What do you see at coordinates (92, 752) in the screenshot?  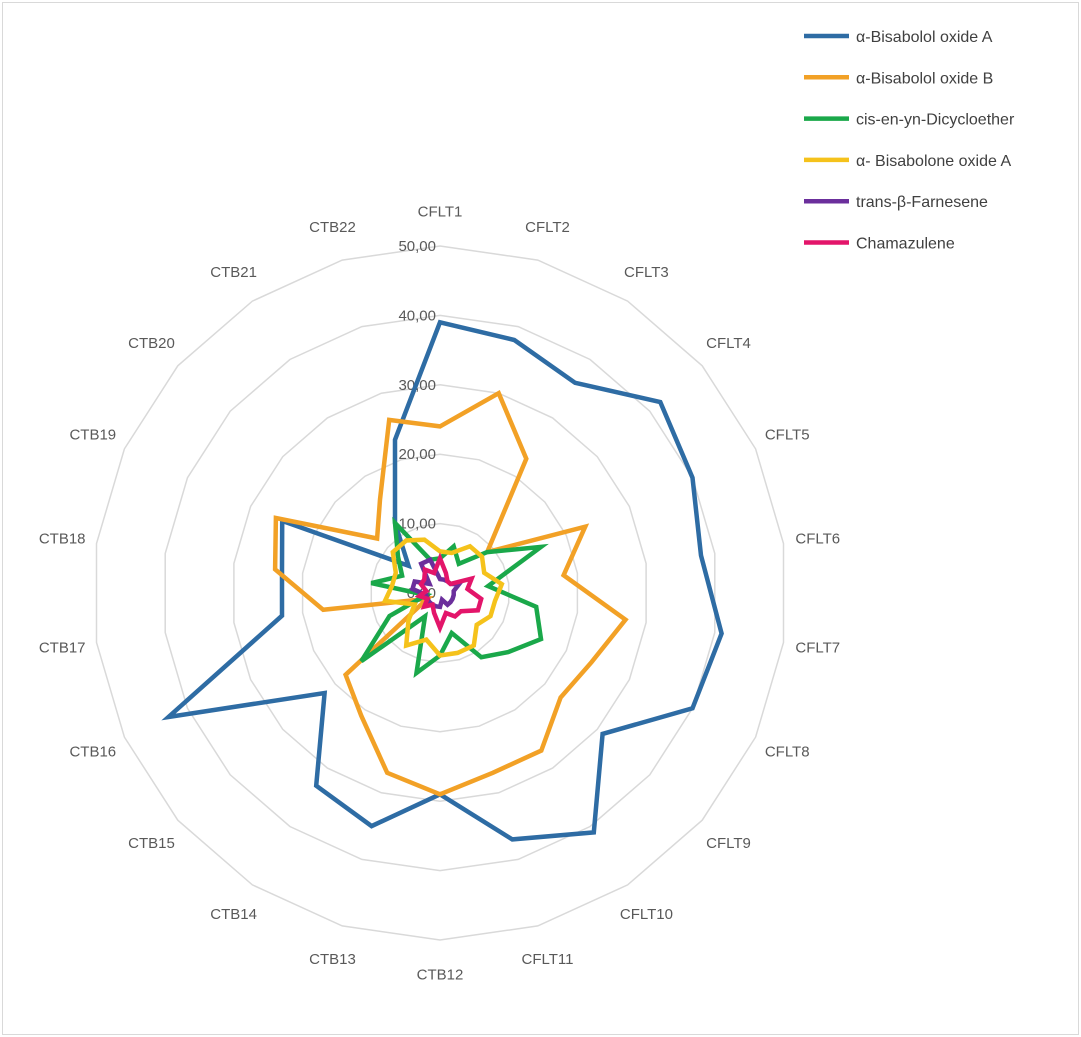 I see `category-label: CTB16` at bounding box center [92, 752].